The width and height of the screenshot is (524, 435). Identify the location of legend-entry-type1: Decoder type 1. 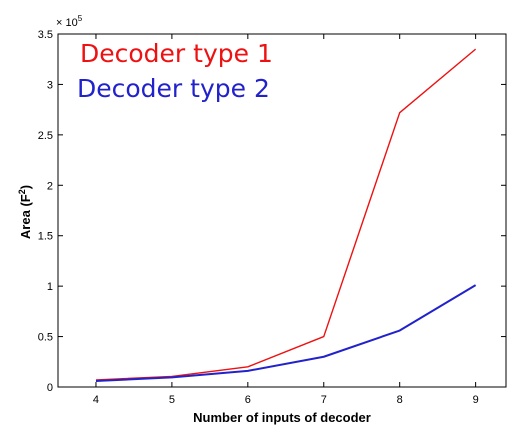
(176, 53).